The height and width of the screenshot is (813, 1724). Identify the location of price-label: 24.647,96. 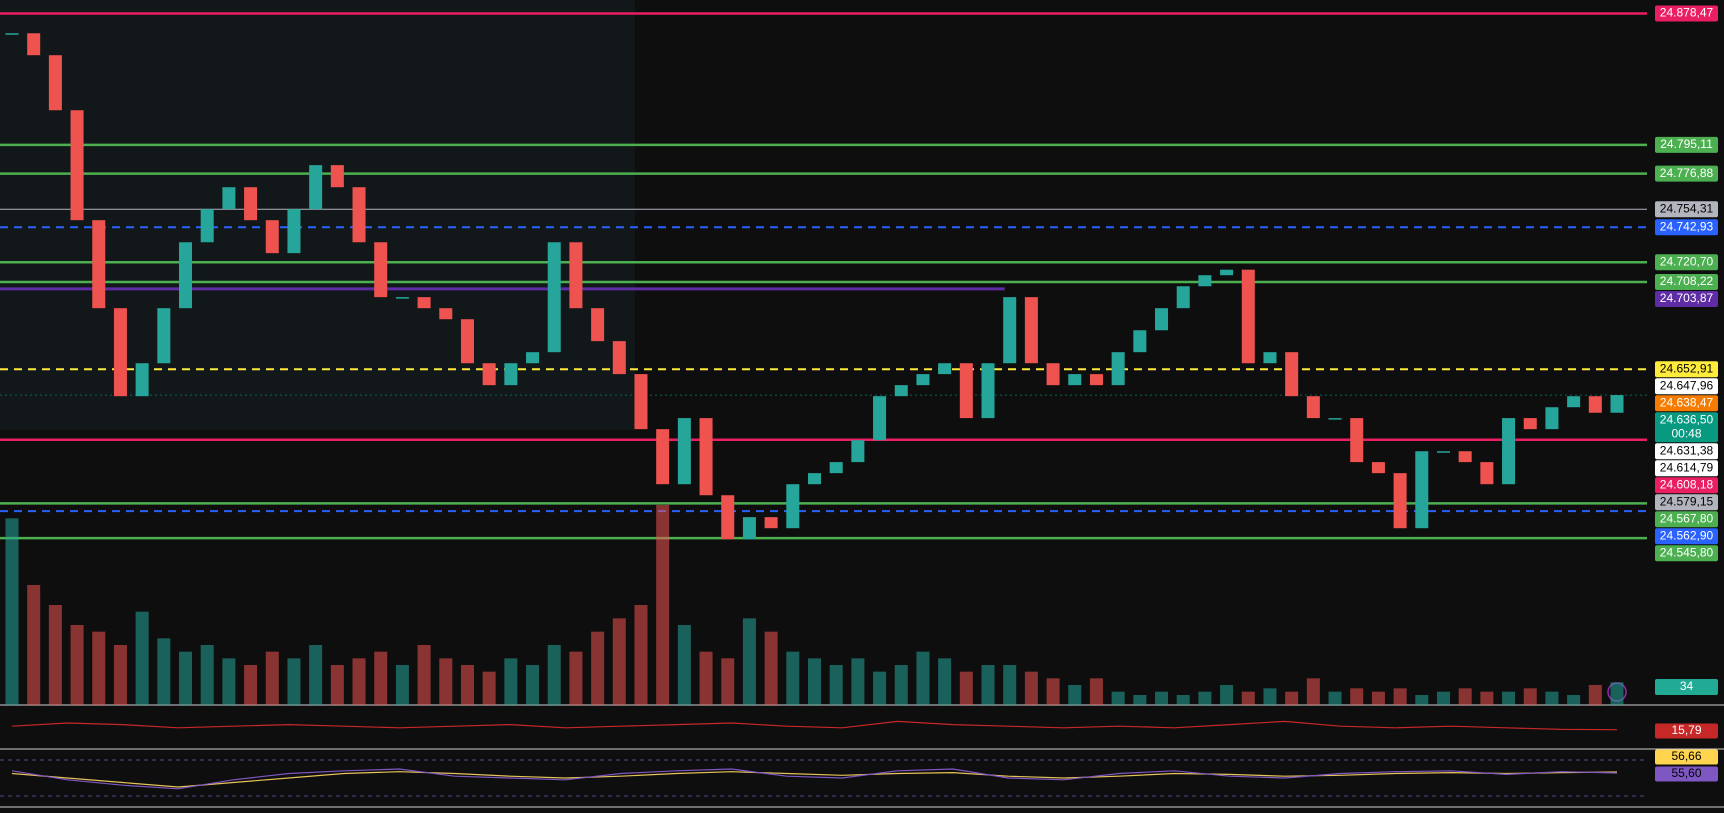
(1687, 385).